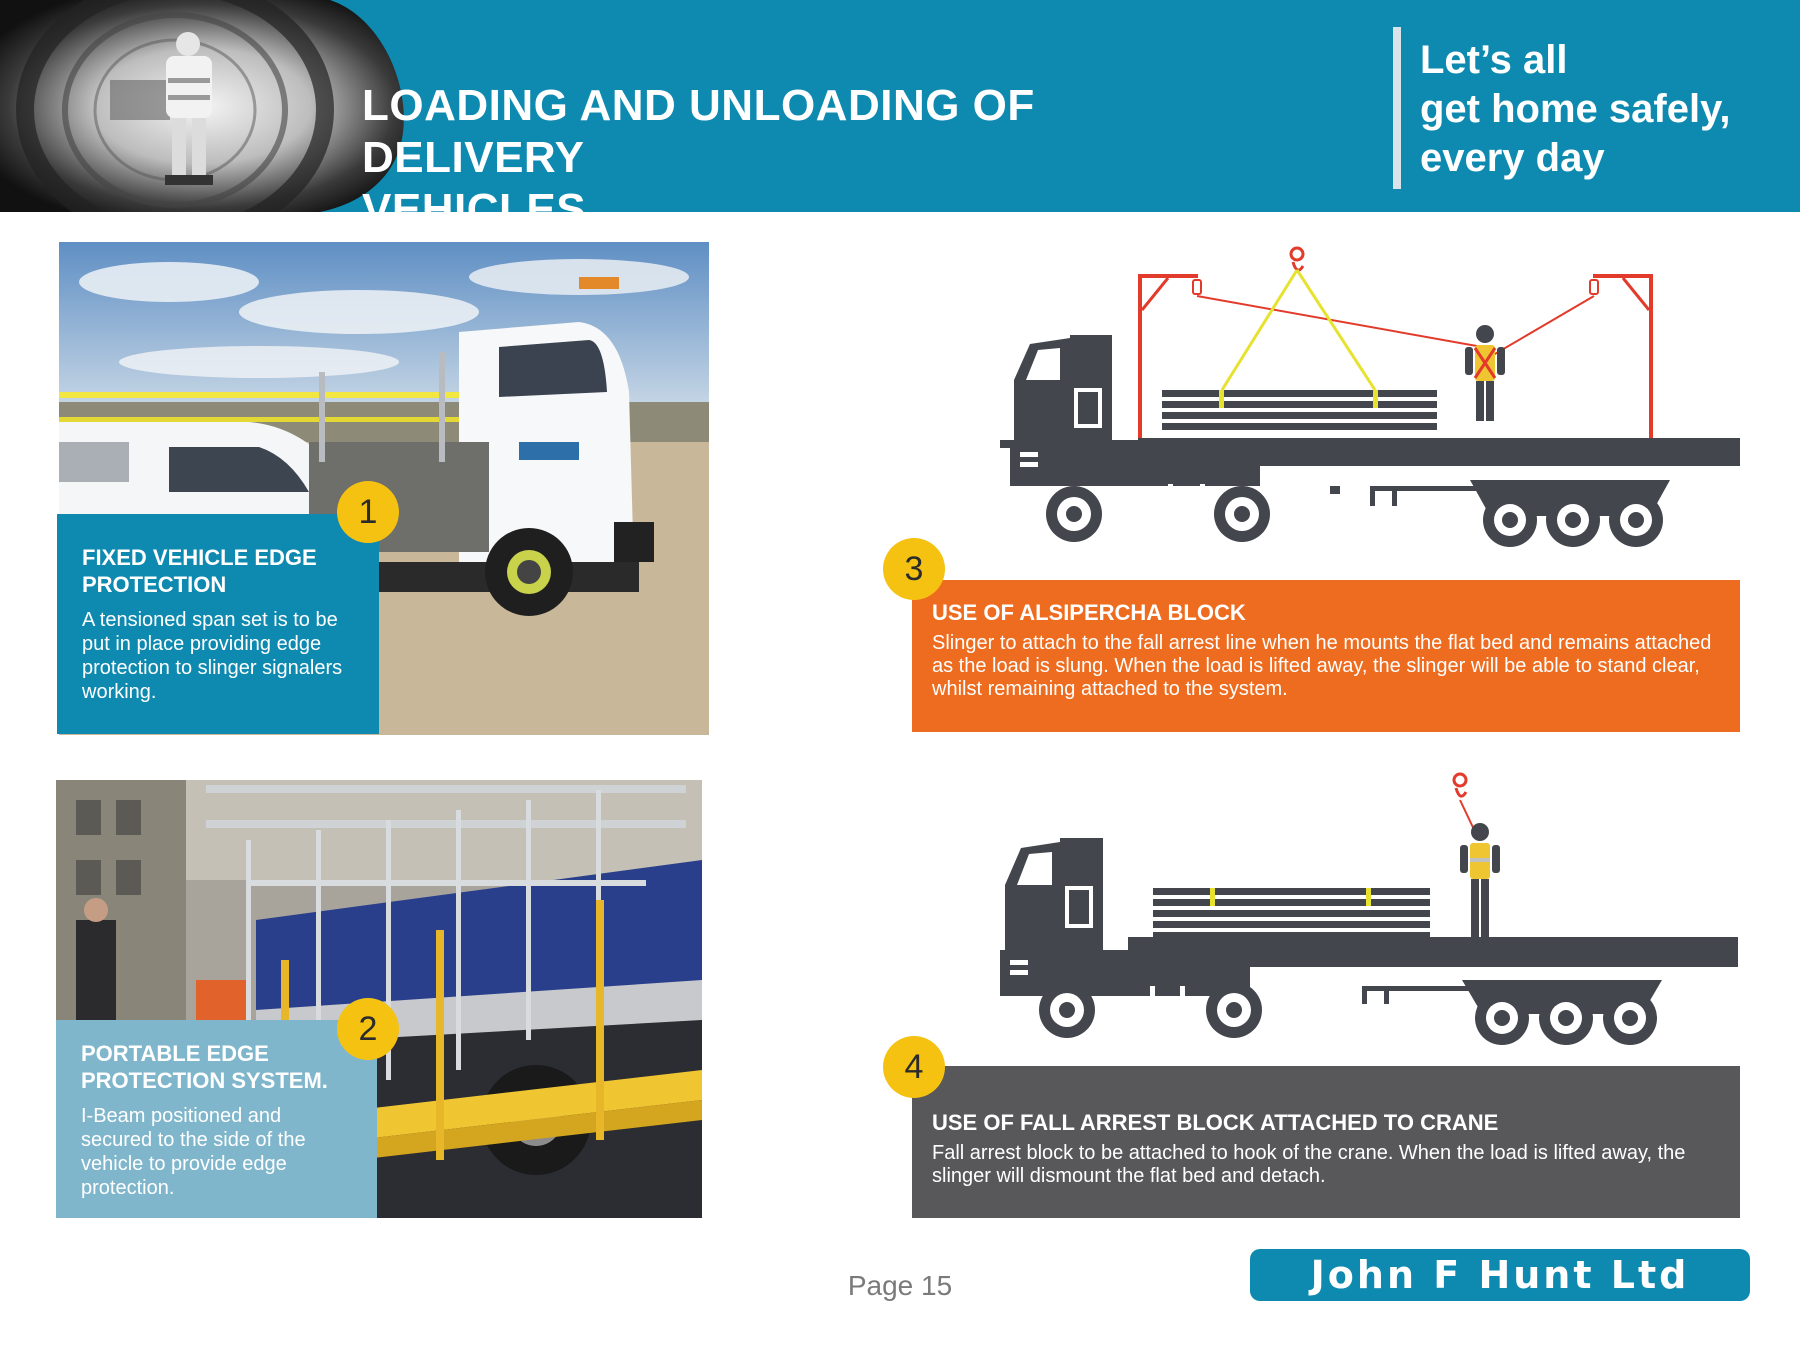 The height and width of the screenshot is (1350, 1800). I want to click on portable-edge-protection-photo, so click(379, 999).